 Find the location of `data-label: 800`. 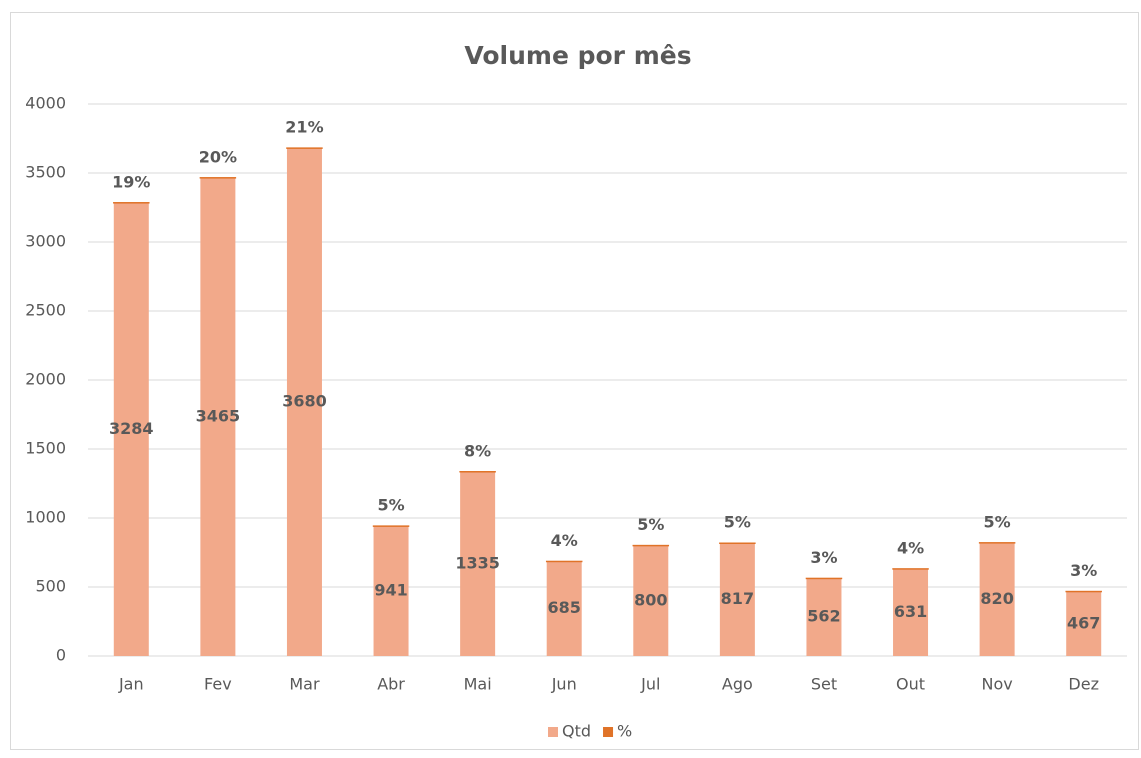

data-label: 800 is located at coordinates (650, 599).